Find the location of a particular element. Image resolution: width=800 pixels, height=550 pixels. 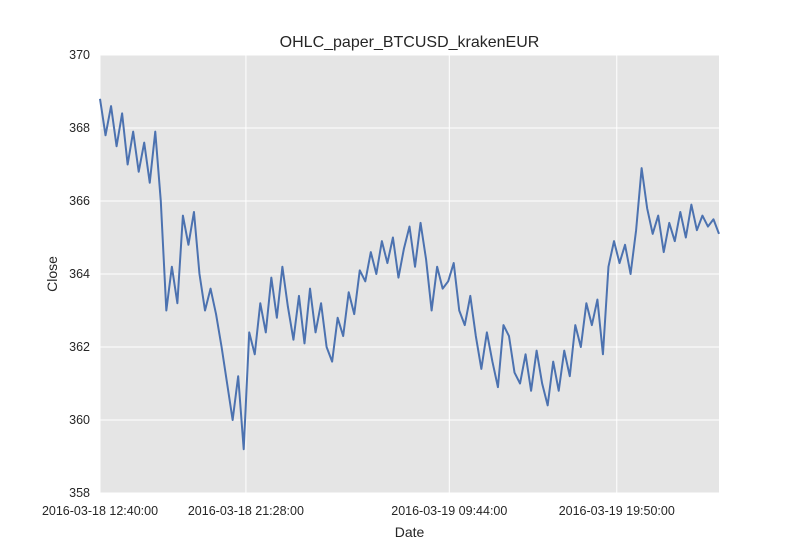

x-tick-label: 2016-03-18 21:28:00 is located at coordinates (246, 511).